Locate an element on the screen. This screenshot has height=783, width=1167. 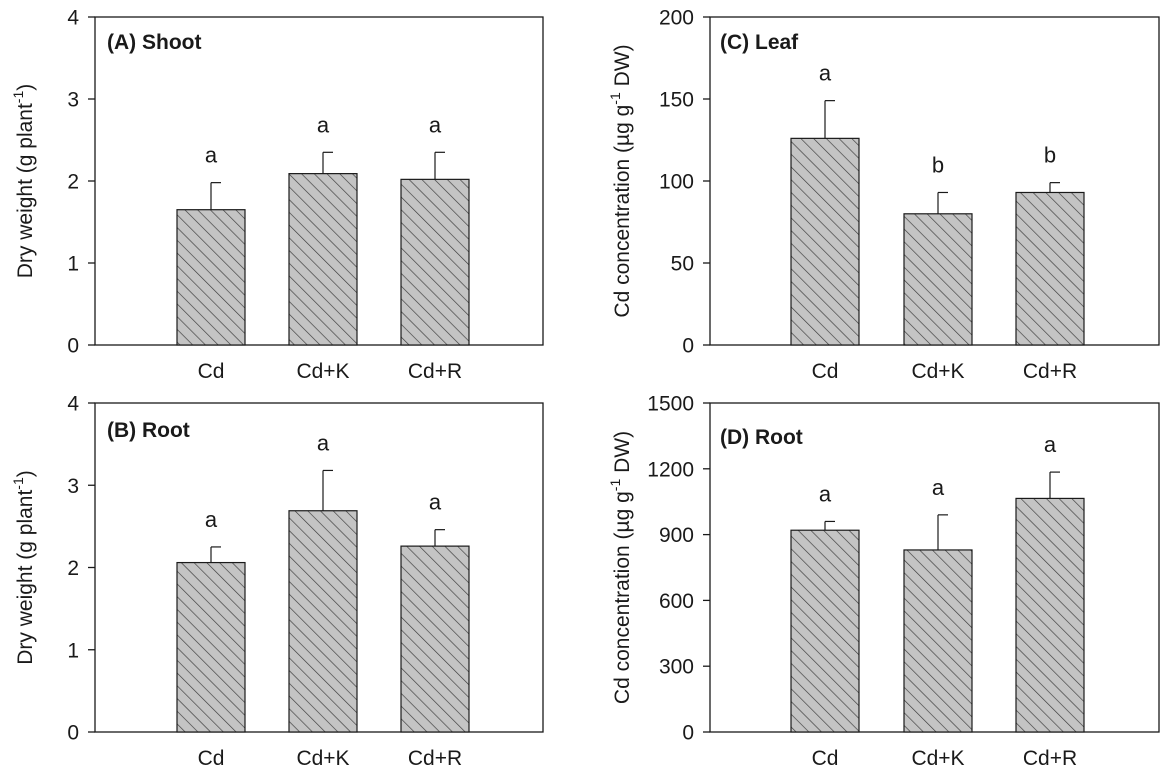
y-tick-label: 200 is located at coordinates (676, 18).